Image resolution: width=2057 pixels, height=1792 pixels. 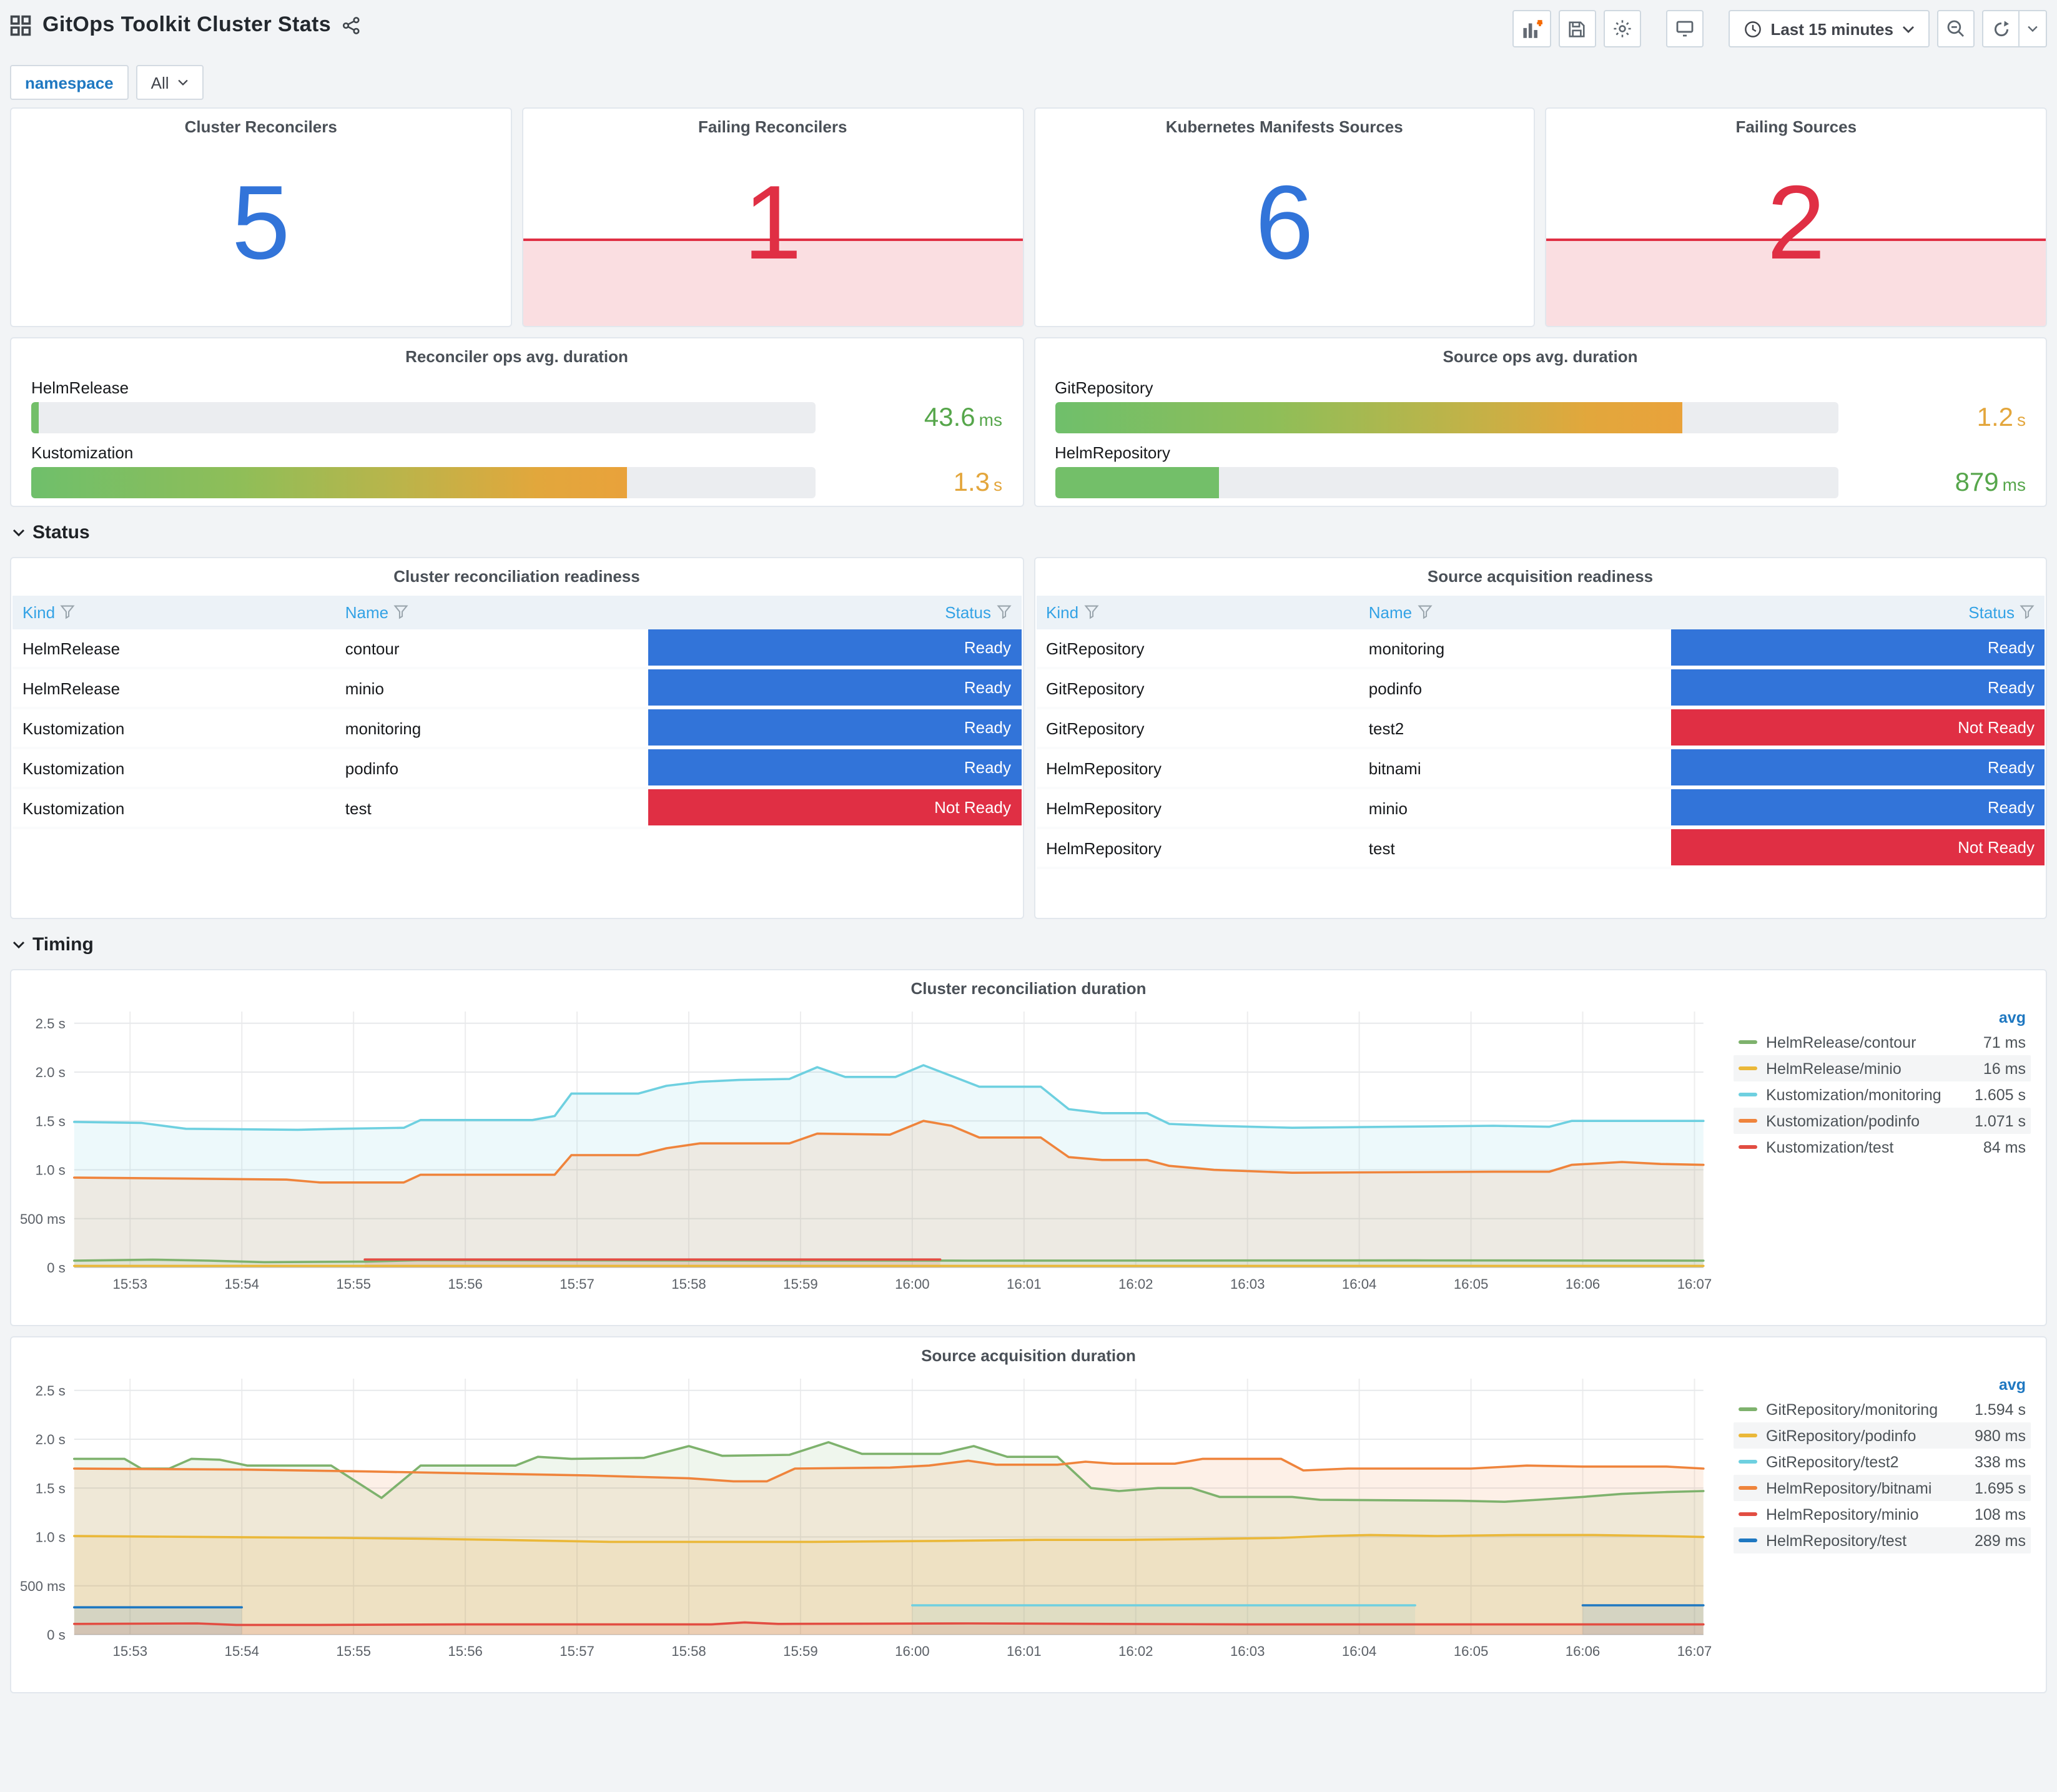 I want to click on table-row: GitRepository podinfo Ready, so click(x=1540, y=689).